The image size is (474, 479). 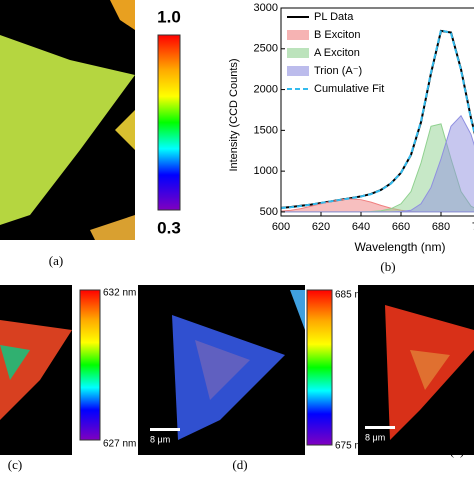 I want to click on colorbar-min: 675 nm, so click(x=351, y=446).